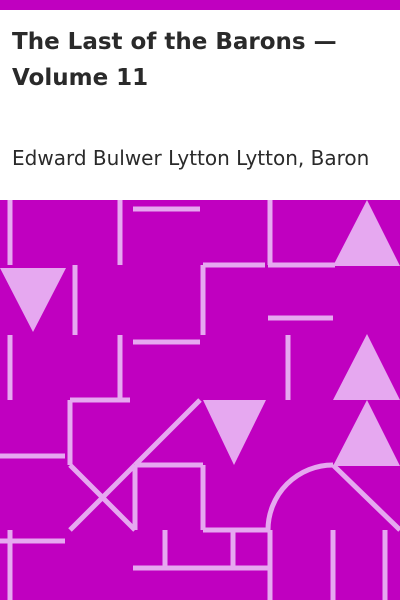 The image size is (400, 600). I want to click on top-accent-bar, so click(200, 5).